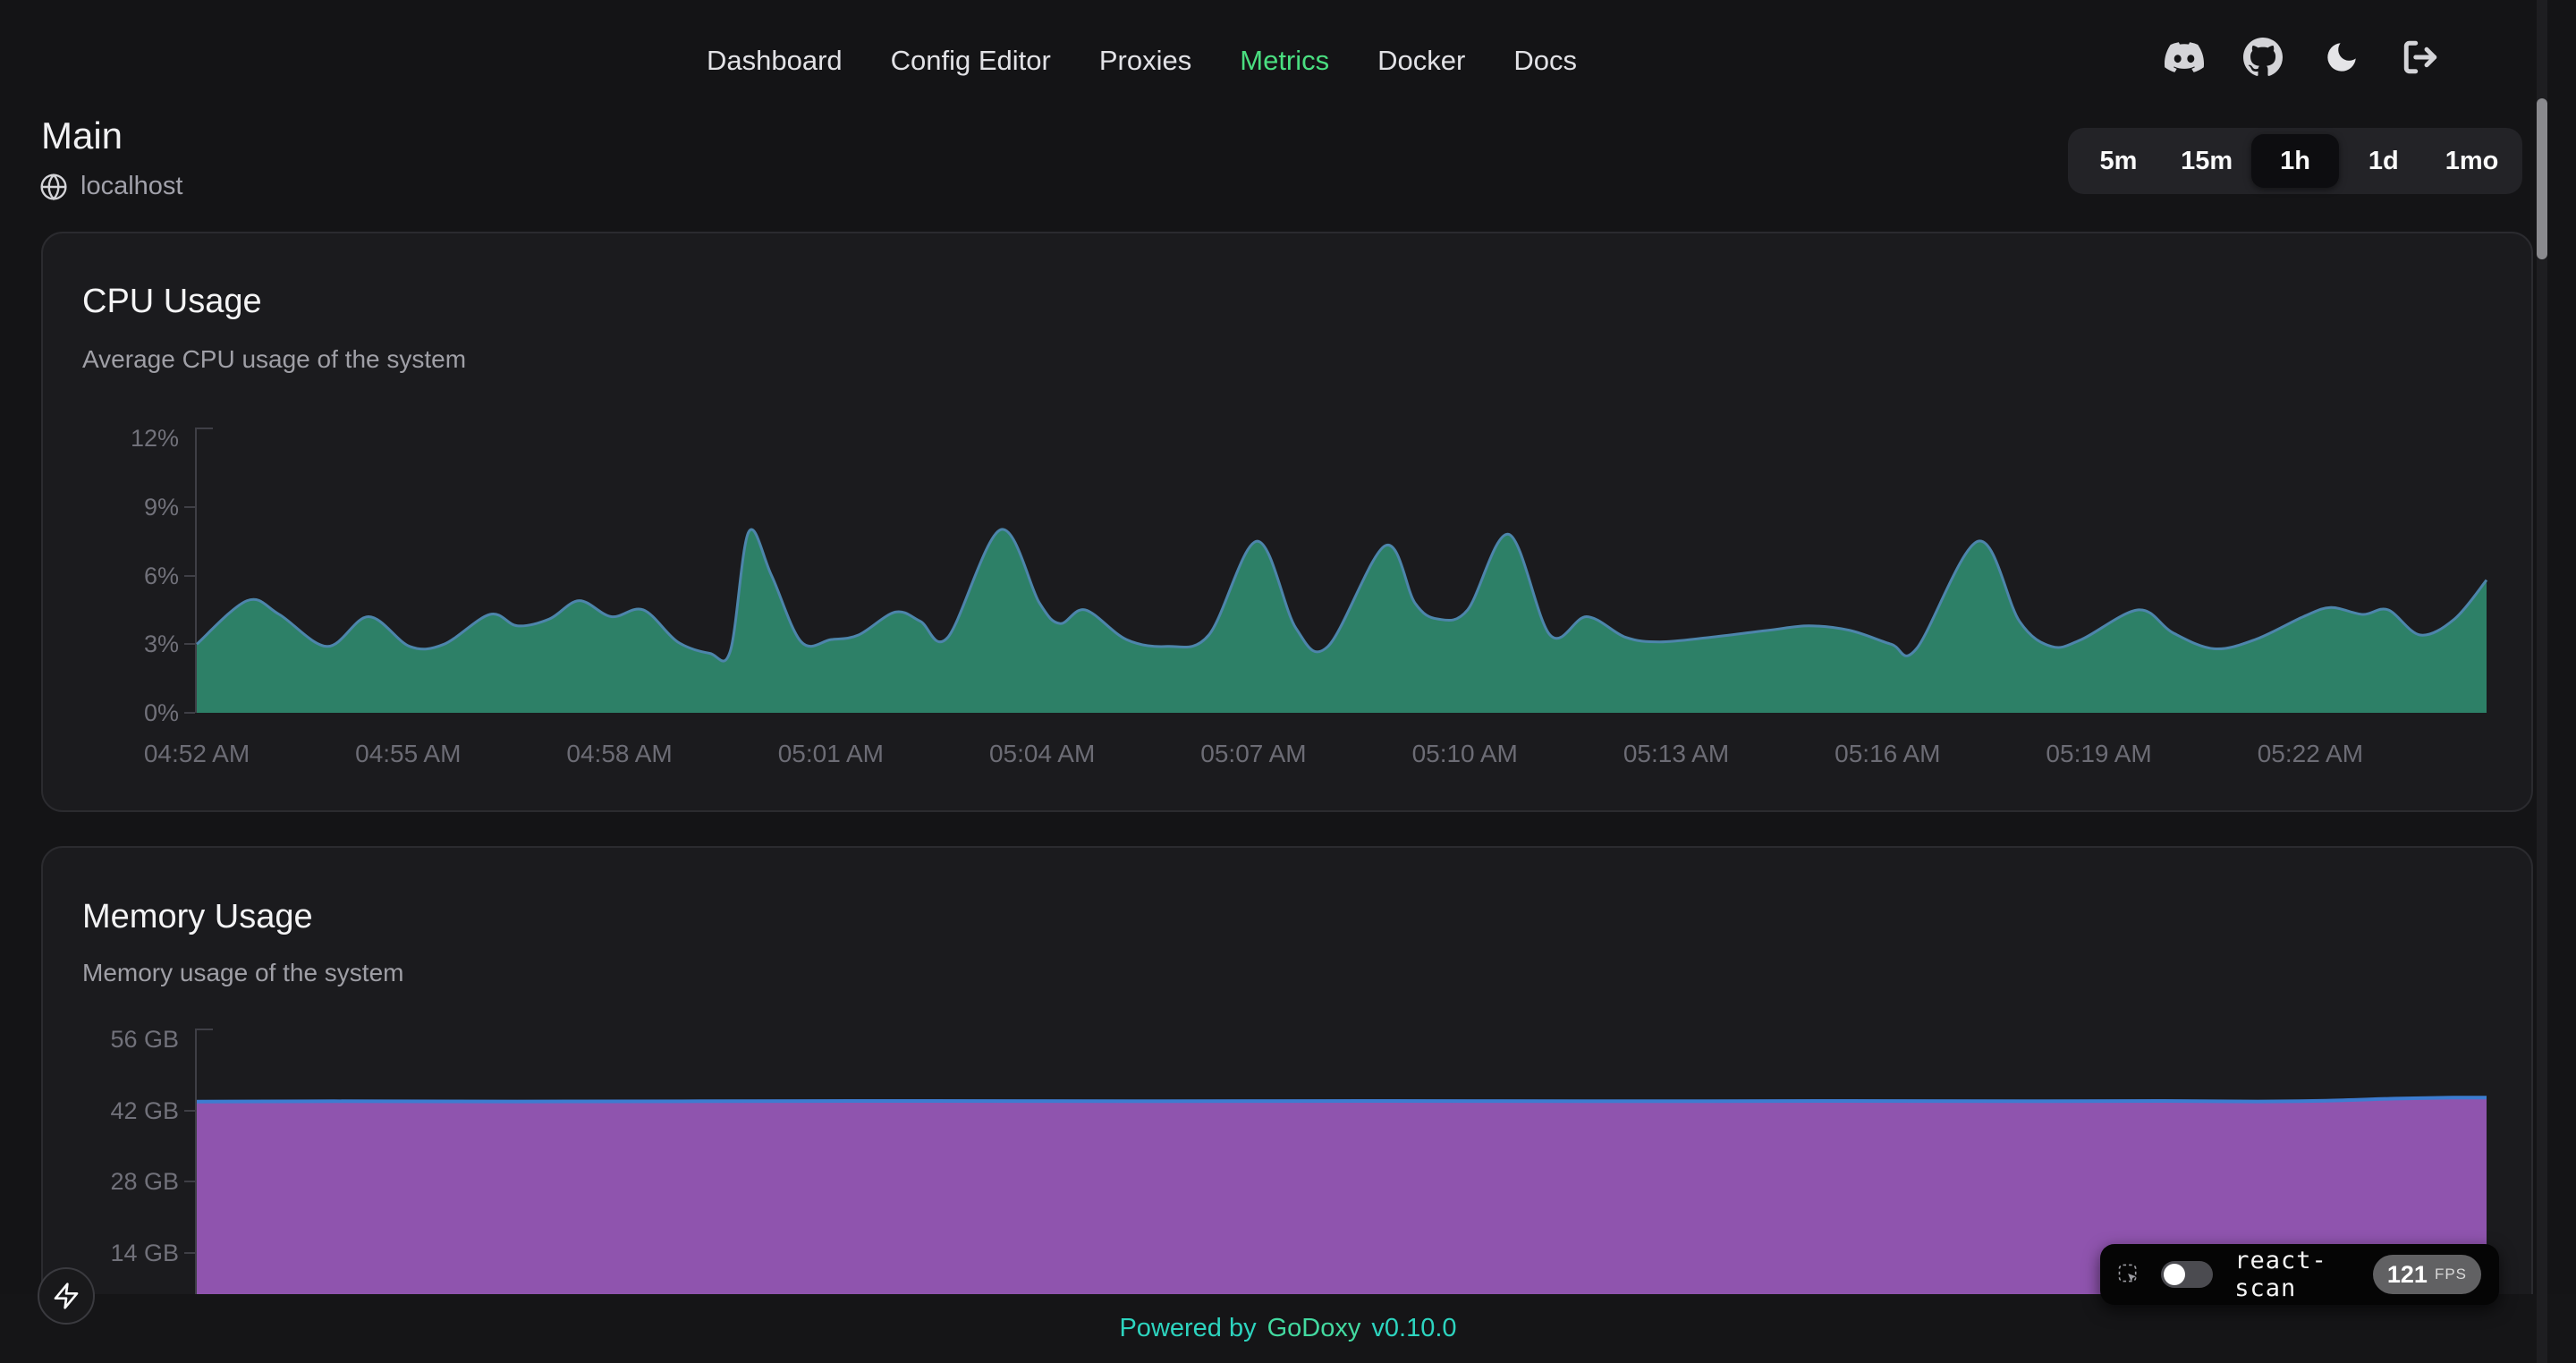  I want to click on cpu-card-title: CPU Usage, so click(172, 302).